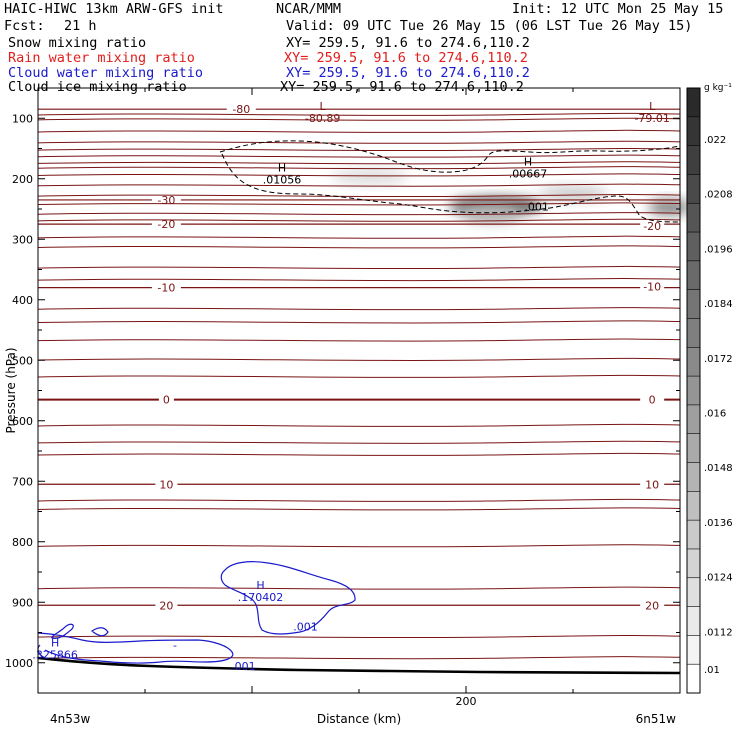  What do you see at coordinates (651, 118) in the screenshot?
I see `extremum-value: -79.01` at bounding box center [651, 118].